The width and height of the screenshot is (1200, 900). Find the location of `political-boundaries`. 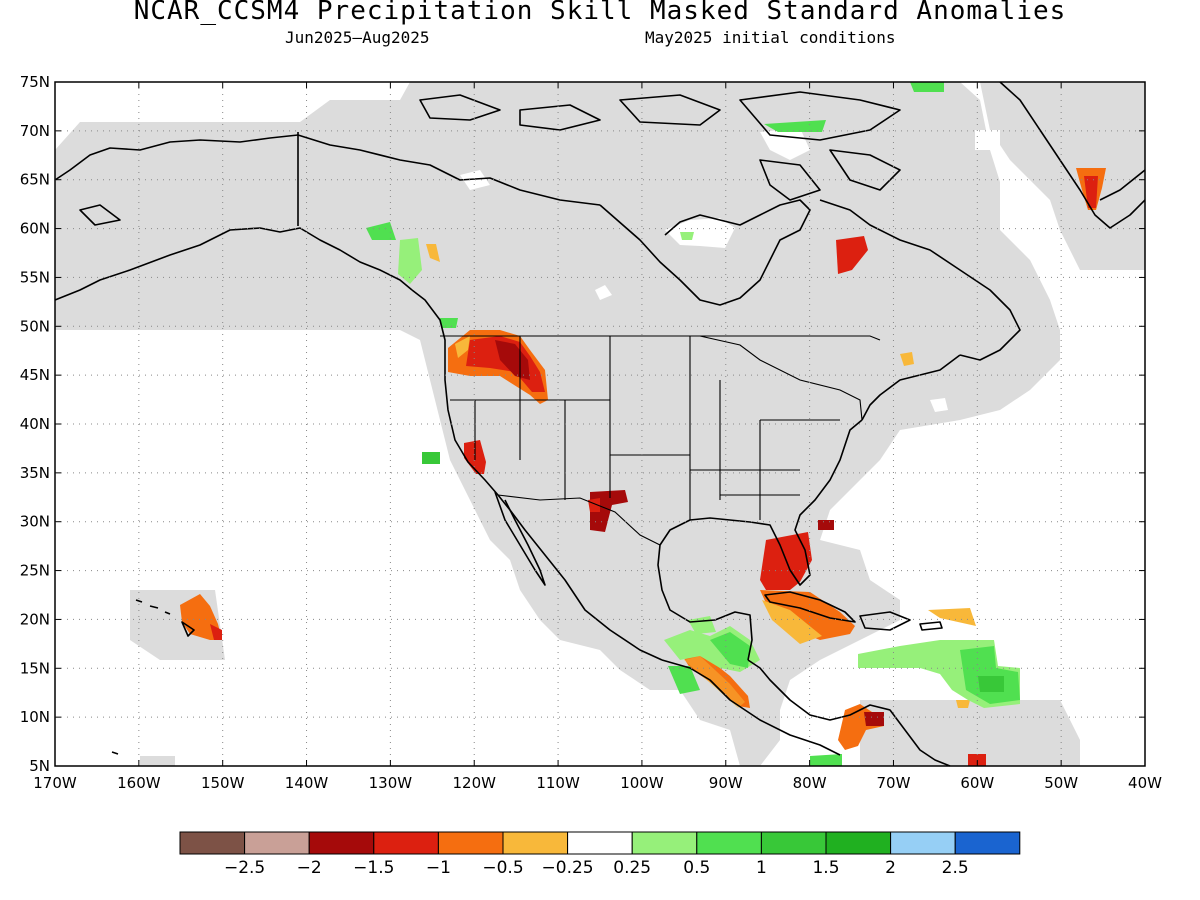

political-boundaries is located at coordinates (660, 440).